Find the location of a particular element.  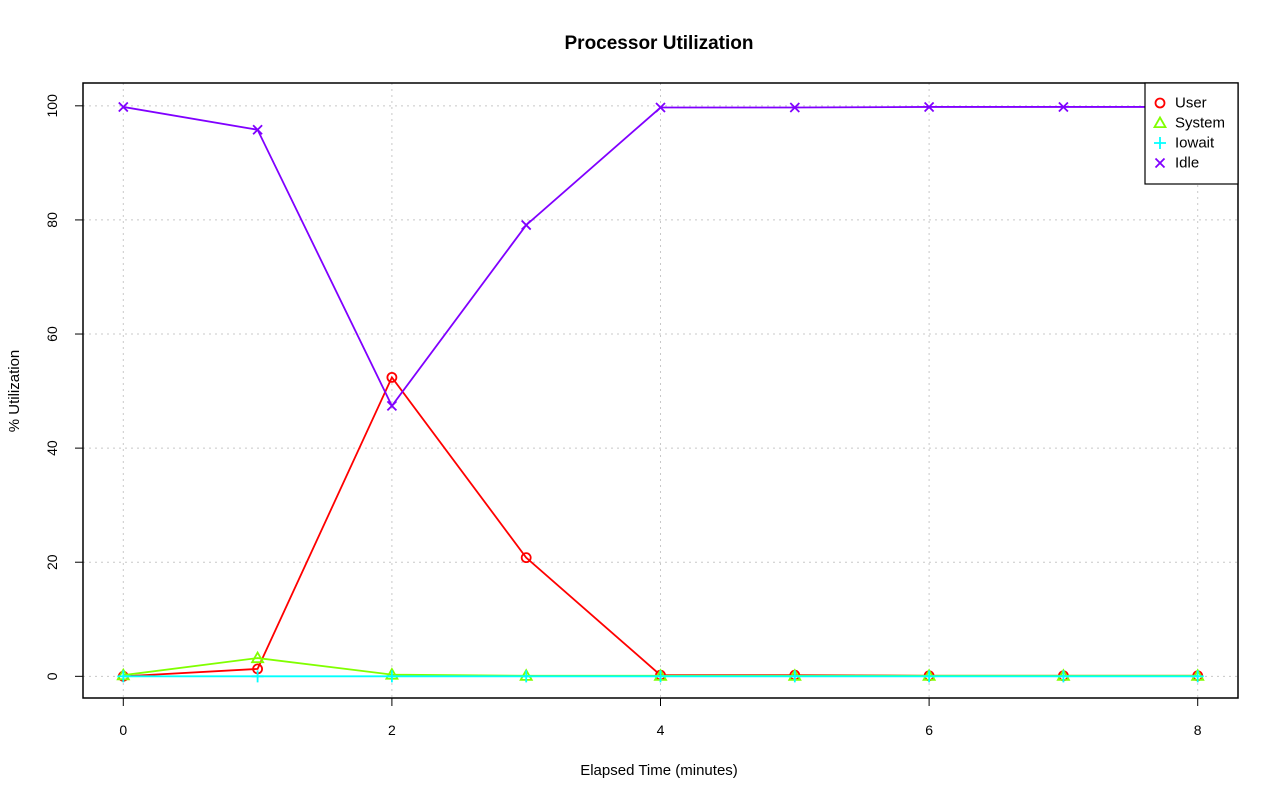

chart-title: Processor Utilization is located at coordinates (659, 43).